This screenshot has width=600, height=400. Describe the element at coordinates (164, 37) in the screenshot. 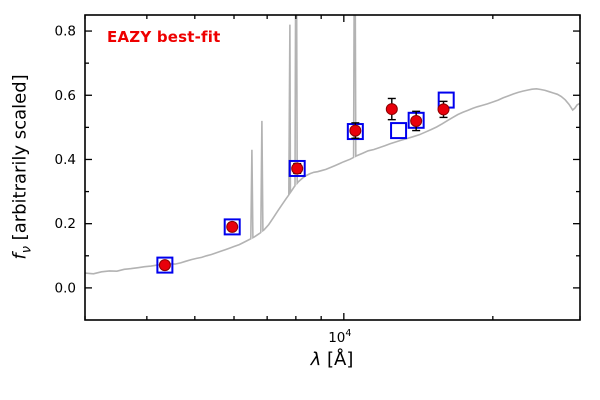

I see `best-fit-label: EAZY best-fit` at that location.